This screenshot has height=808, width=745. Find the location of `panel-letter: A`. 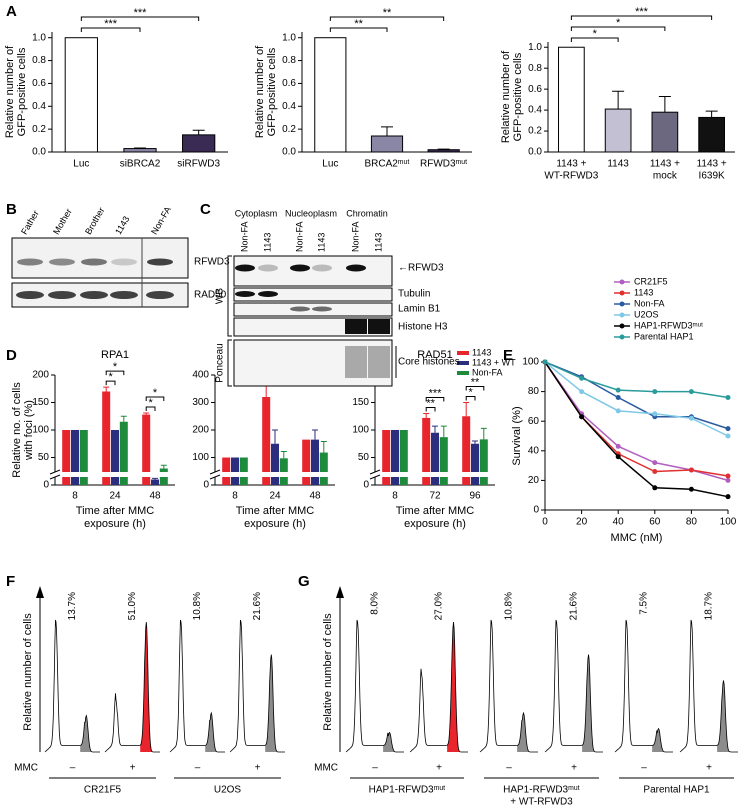

panel-letter: A is located at coordinates (11, 11).